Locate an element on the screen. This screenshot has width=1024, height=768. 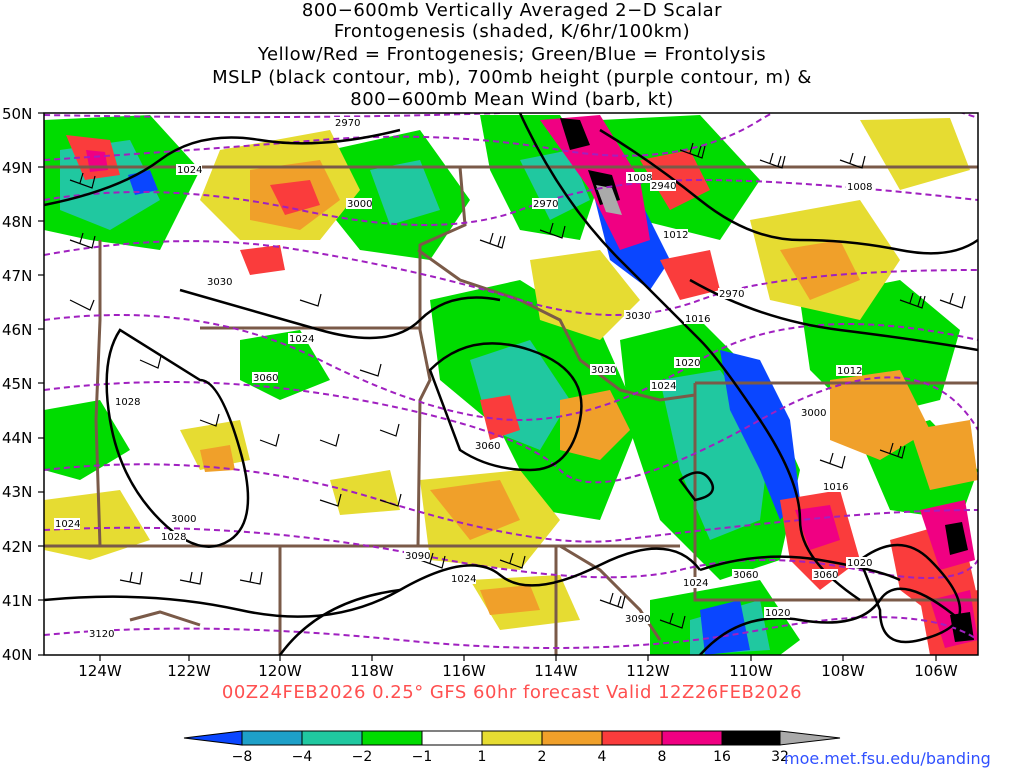
title-line-5: 800−600mb Mean Wind (barb, kt) is located at coordinates (512, 99).